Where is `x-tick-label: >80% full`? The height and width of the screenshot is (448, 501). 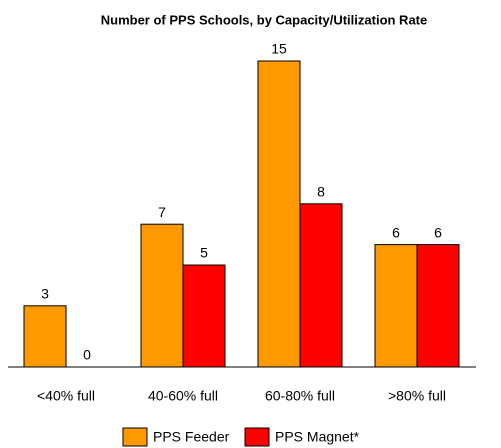
x-tick-label: >80% full is located at coordinates (417, 396).